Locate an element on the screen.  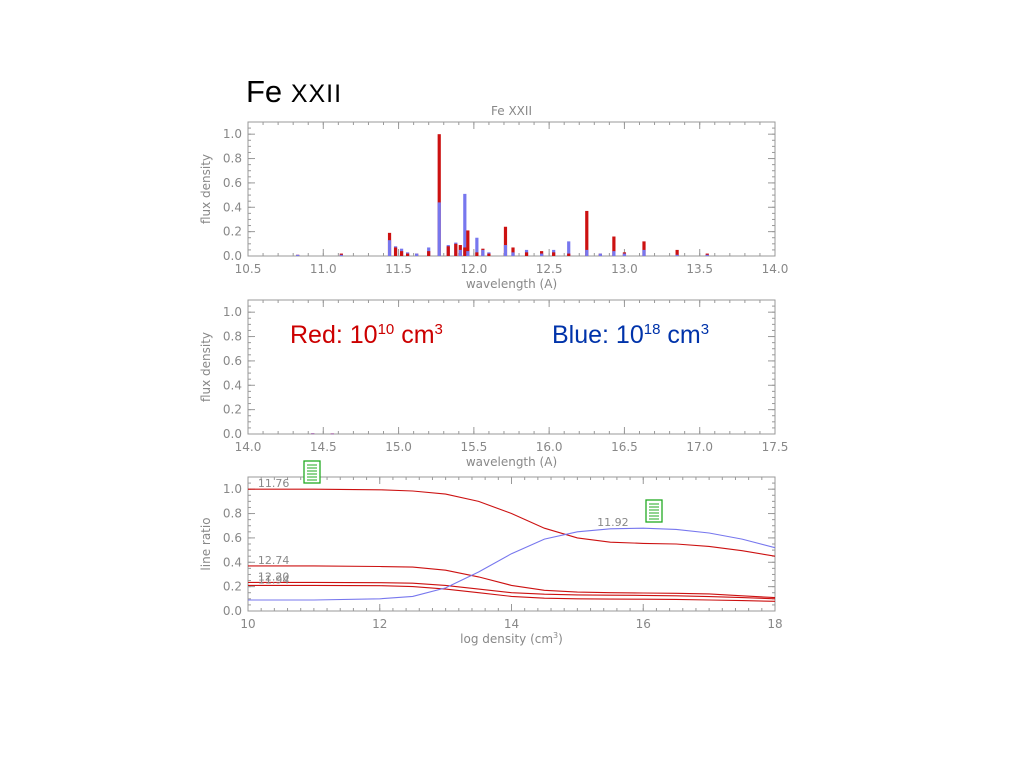
legend-red: Red: 1010 cm3 is located at coordinates (366, 335).